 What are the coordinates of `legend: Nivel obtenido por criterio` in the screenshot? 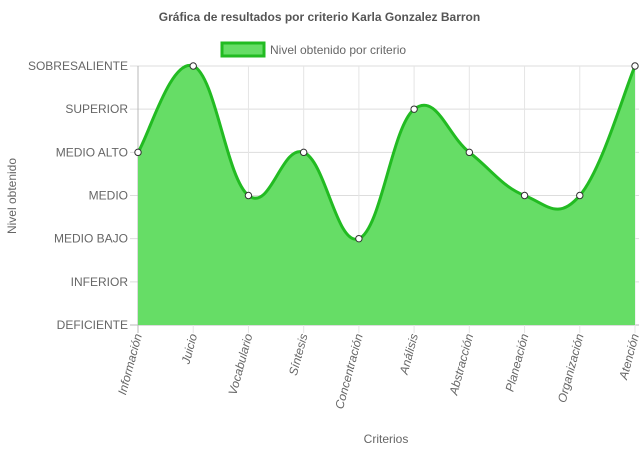 It's located at (313, 49).